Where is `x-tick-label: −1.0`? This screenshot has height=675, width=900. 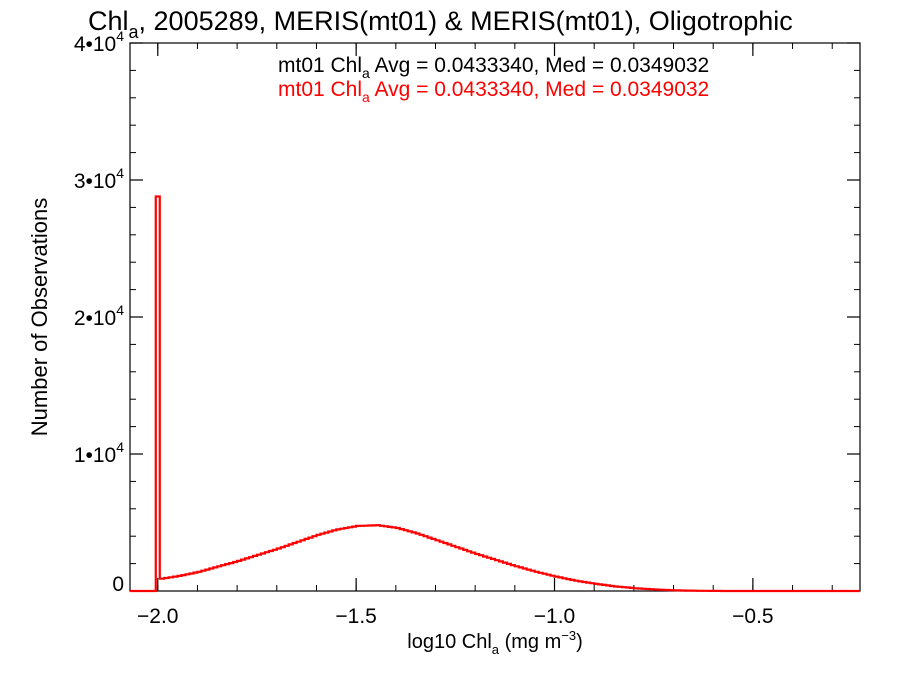 x-tick-label: −1.0 is located at coordinates (554, 616).